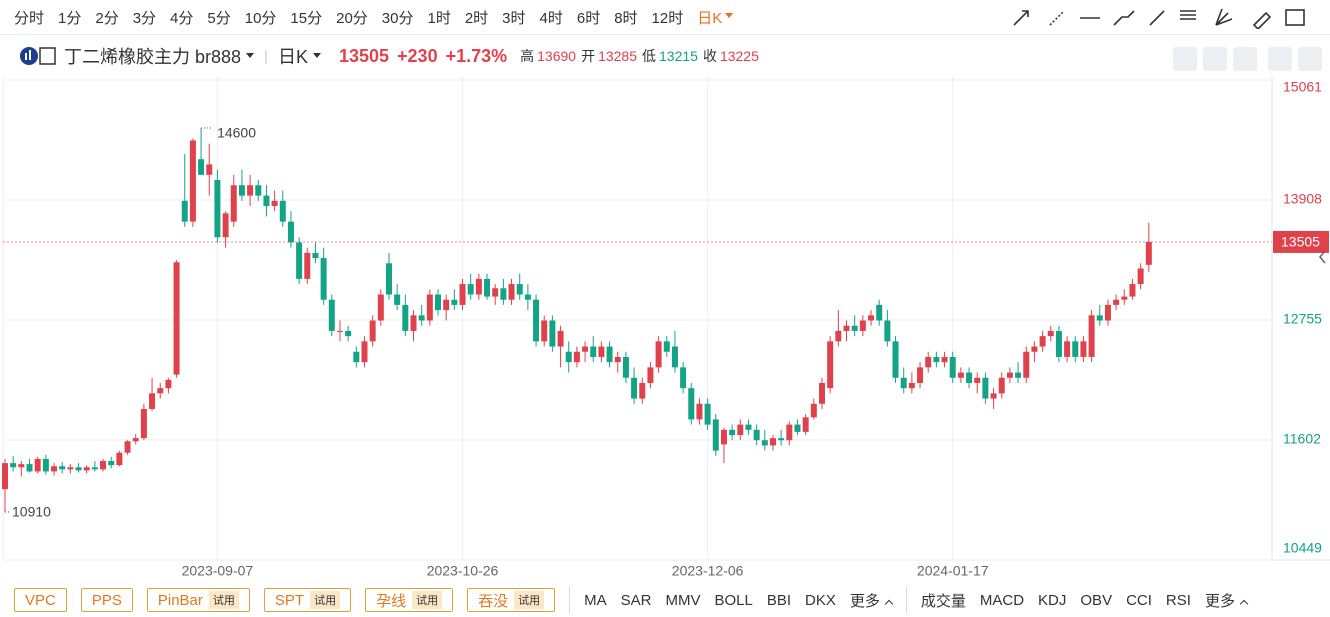 The height and width of the screenshot is (617, 1330). Describe the element at coordinates (1188, 15) in the screenshot. I see `fib-tool` at that location.